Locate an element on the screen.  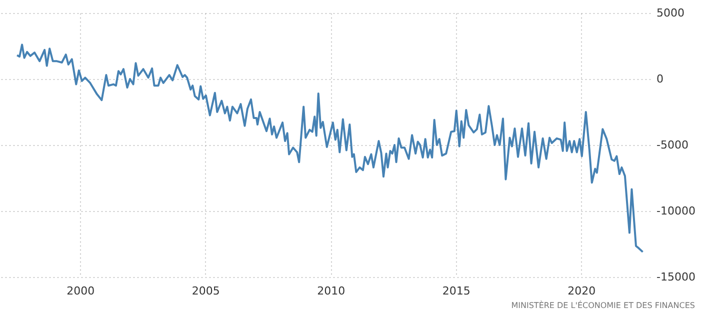
x-tick-label: 2015 is located at coordinates (456, 291).